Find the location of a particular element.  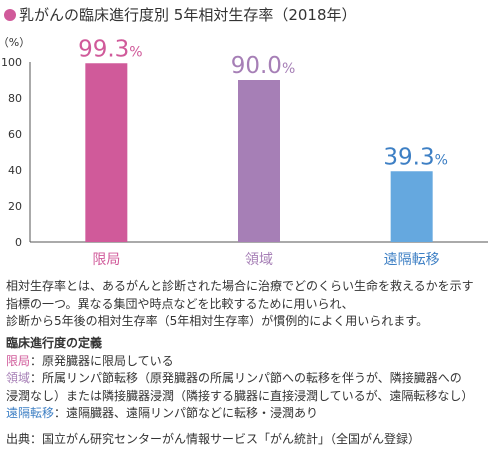

definition-regional: 領域：所属リンパ節転移（原発臓器の所属リンパ節への転移を伴うが、隣接臓器への is located at coordinates (239, 379).